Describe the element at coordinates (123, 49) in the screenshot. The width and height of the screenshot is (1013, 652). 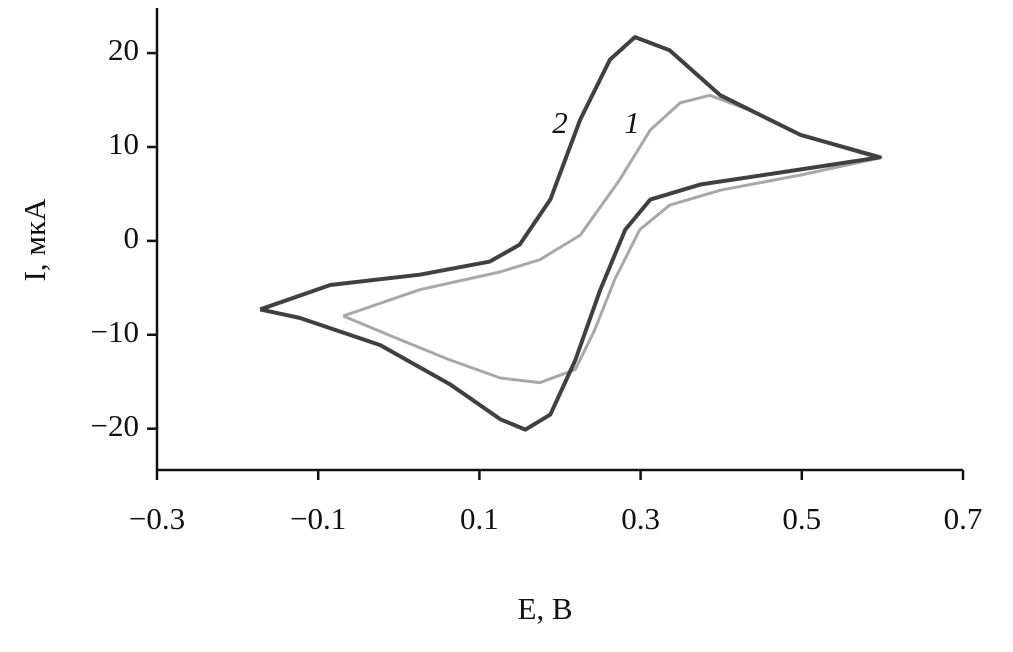
I see `y-tick-label: 20` at that location.